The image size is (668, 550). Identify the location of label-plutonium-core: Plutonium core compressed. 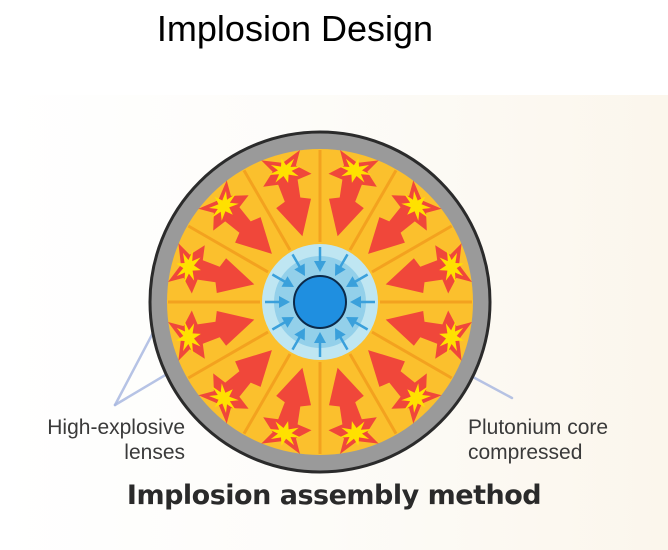
(558, 440).